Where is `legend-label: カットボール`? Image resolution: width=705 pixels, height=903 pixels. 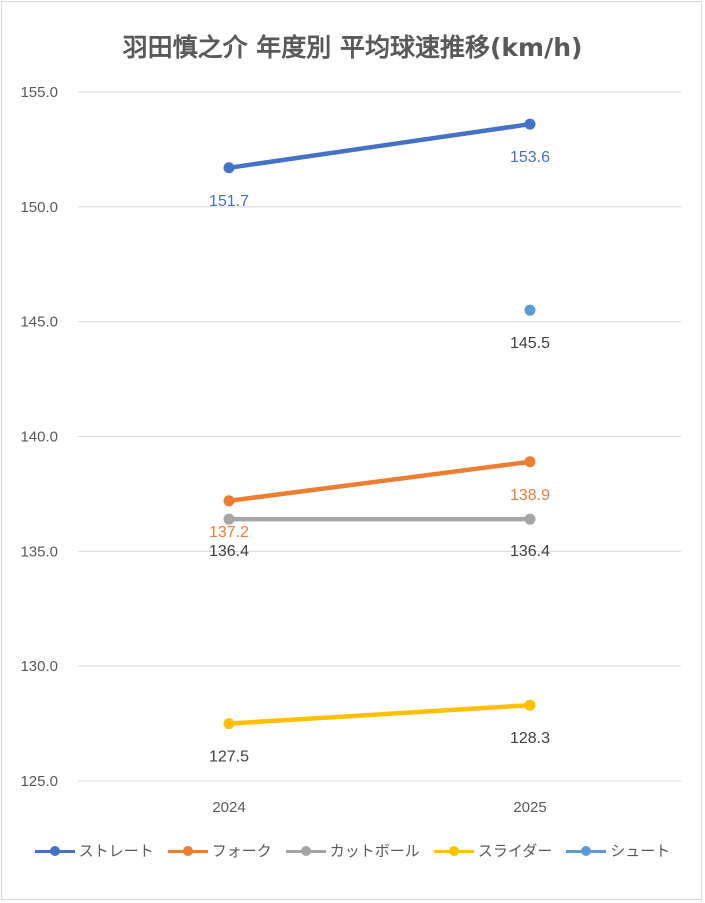
legend-label: カットボール is located at coordinates (374, 851).